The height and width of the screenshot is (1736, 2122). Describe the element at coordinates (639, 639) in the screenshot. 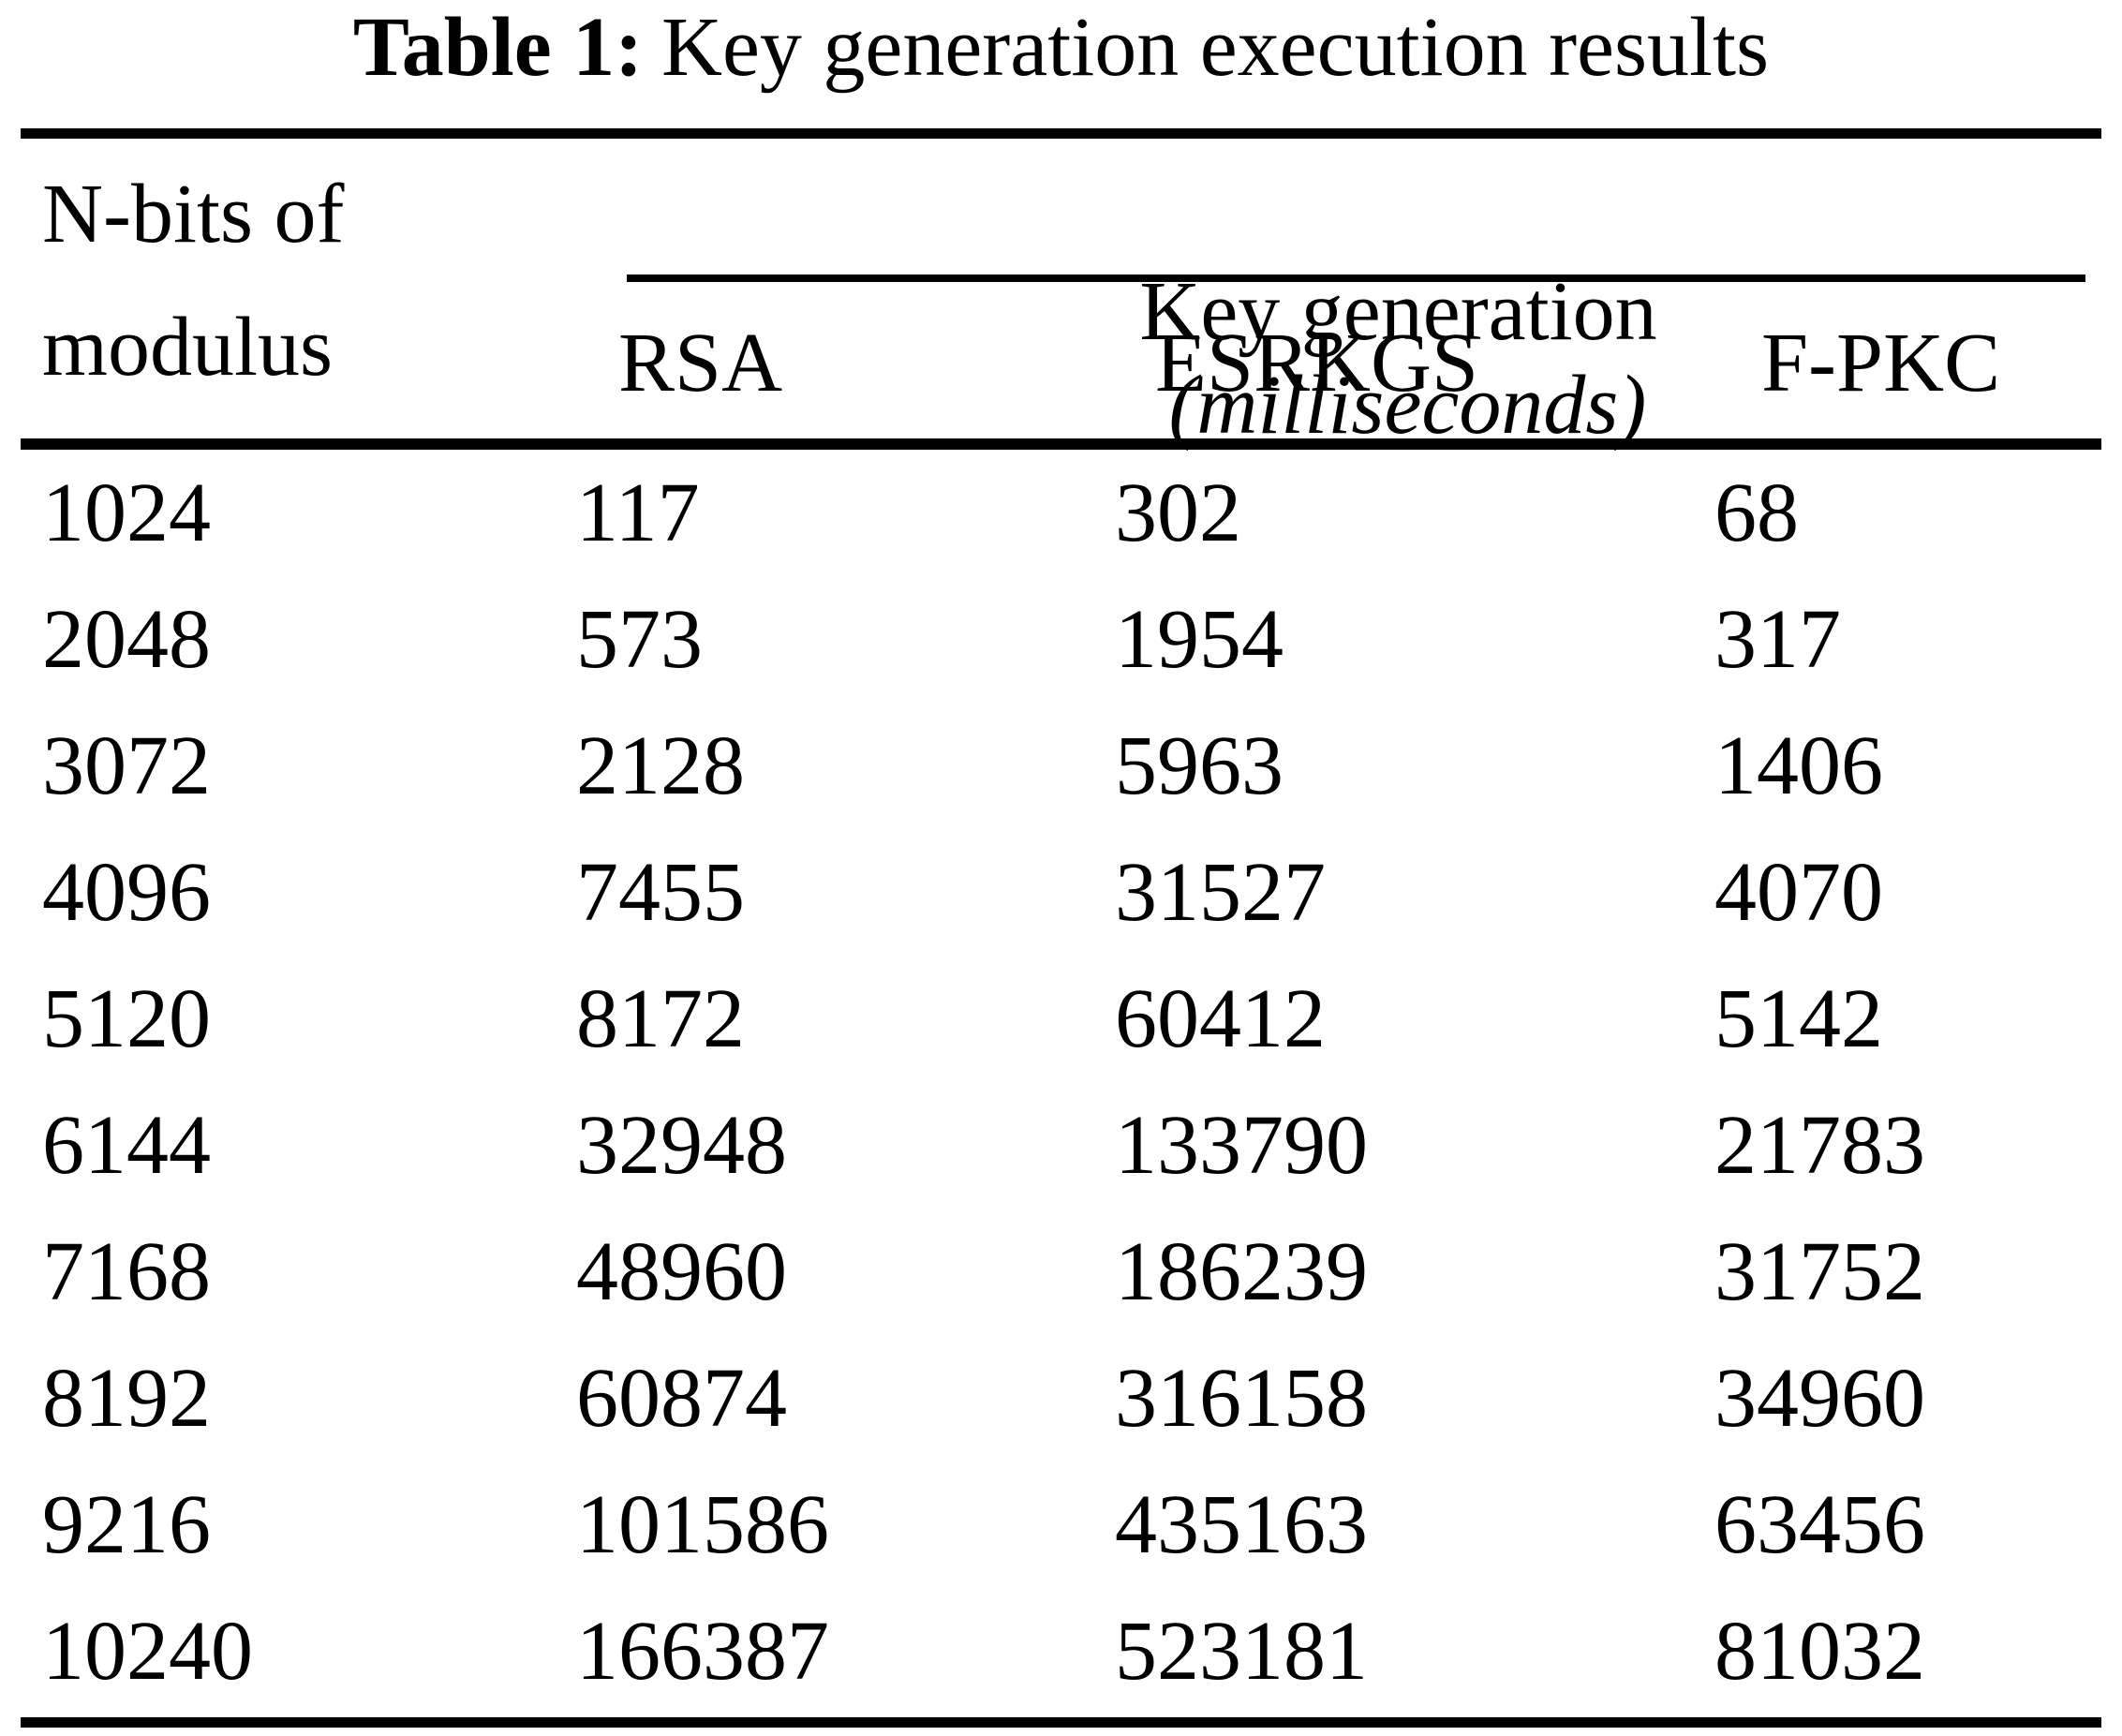

I see `cell-rsa: 573` at that location.